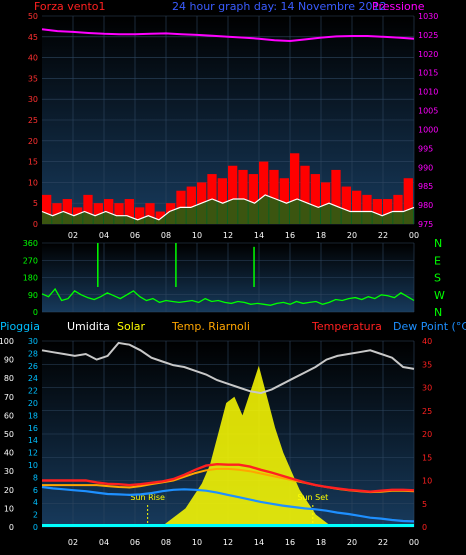  Describe the element at coordinates (33, 391) in the screenshot. I see `rain-tick-label: 22` at that location.